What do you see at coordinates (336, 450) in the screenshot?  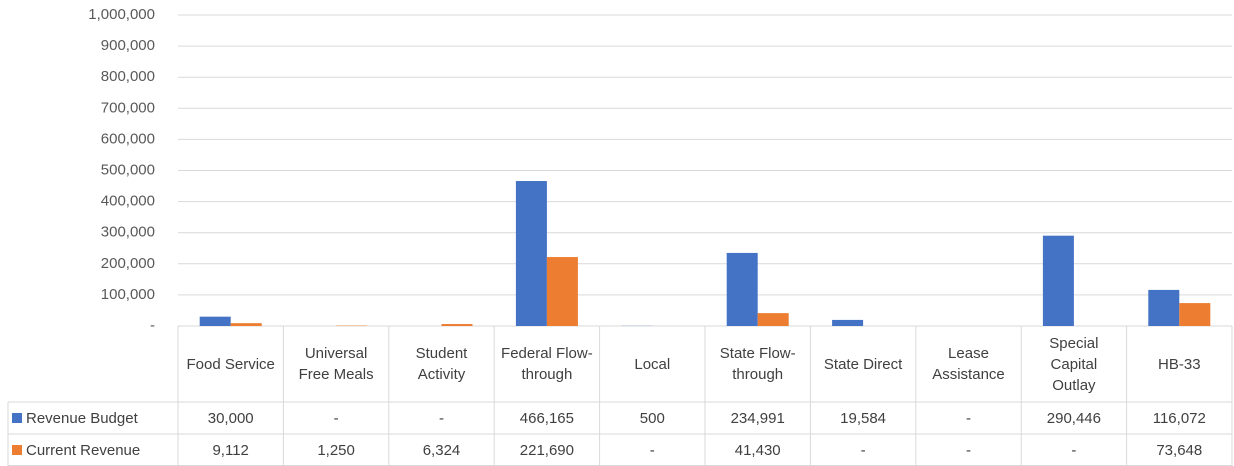 I see `data-label: 1,250` at bounding box center [336, 450].